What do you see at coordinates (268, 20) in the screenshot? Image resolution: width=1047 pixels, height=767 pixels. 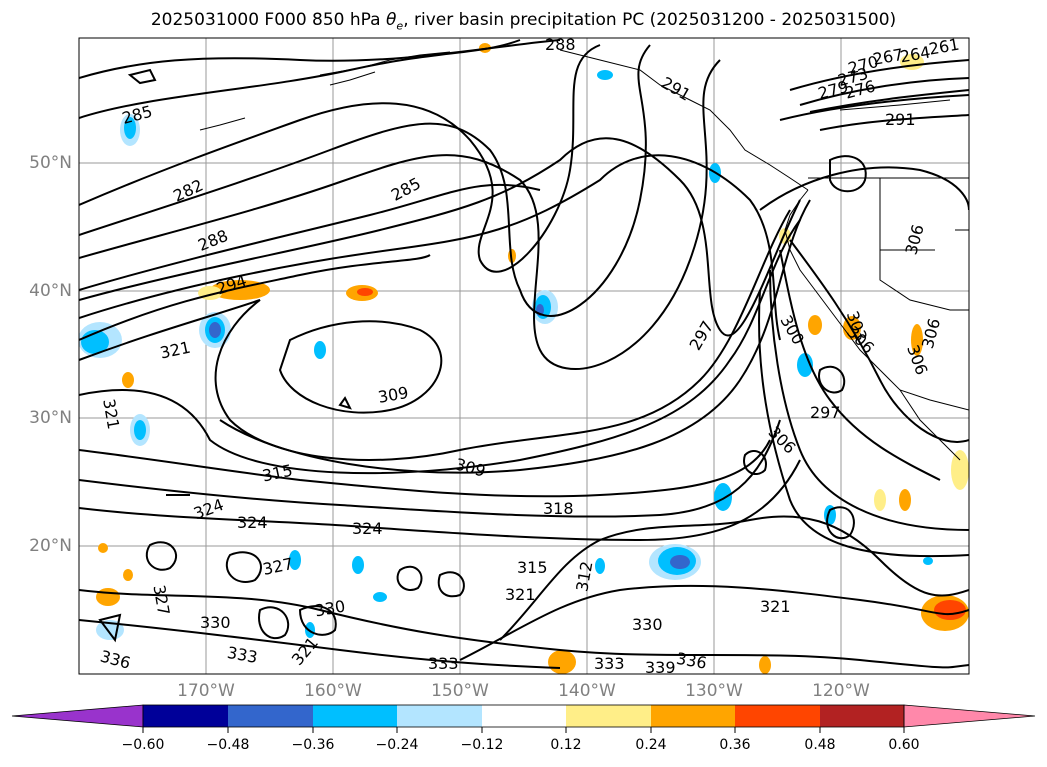 I see `title-prefix: 2025031000 F000 850 hPa` at bounding box center [268, 20].